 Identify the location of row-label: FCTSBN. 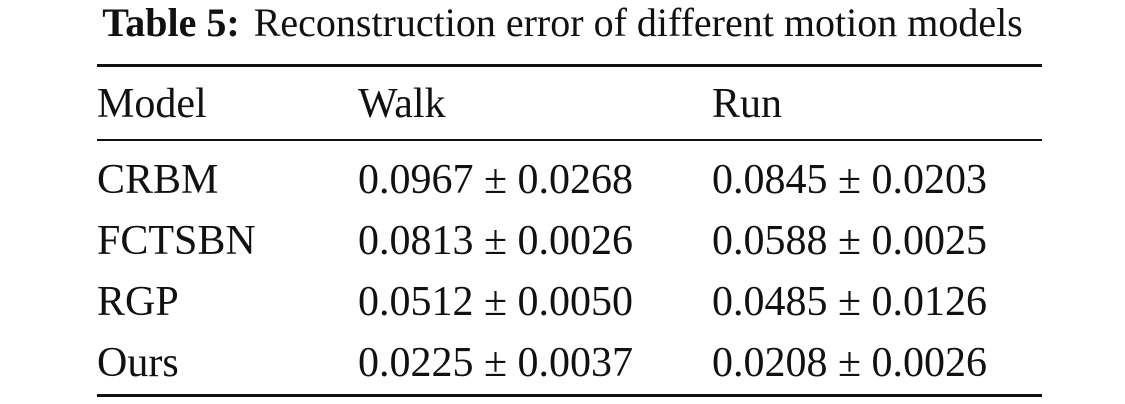
(176, 241).